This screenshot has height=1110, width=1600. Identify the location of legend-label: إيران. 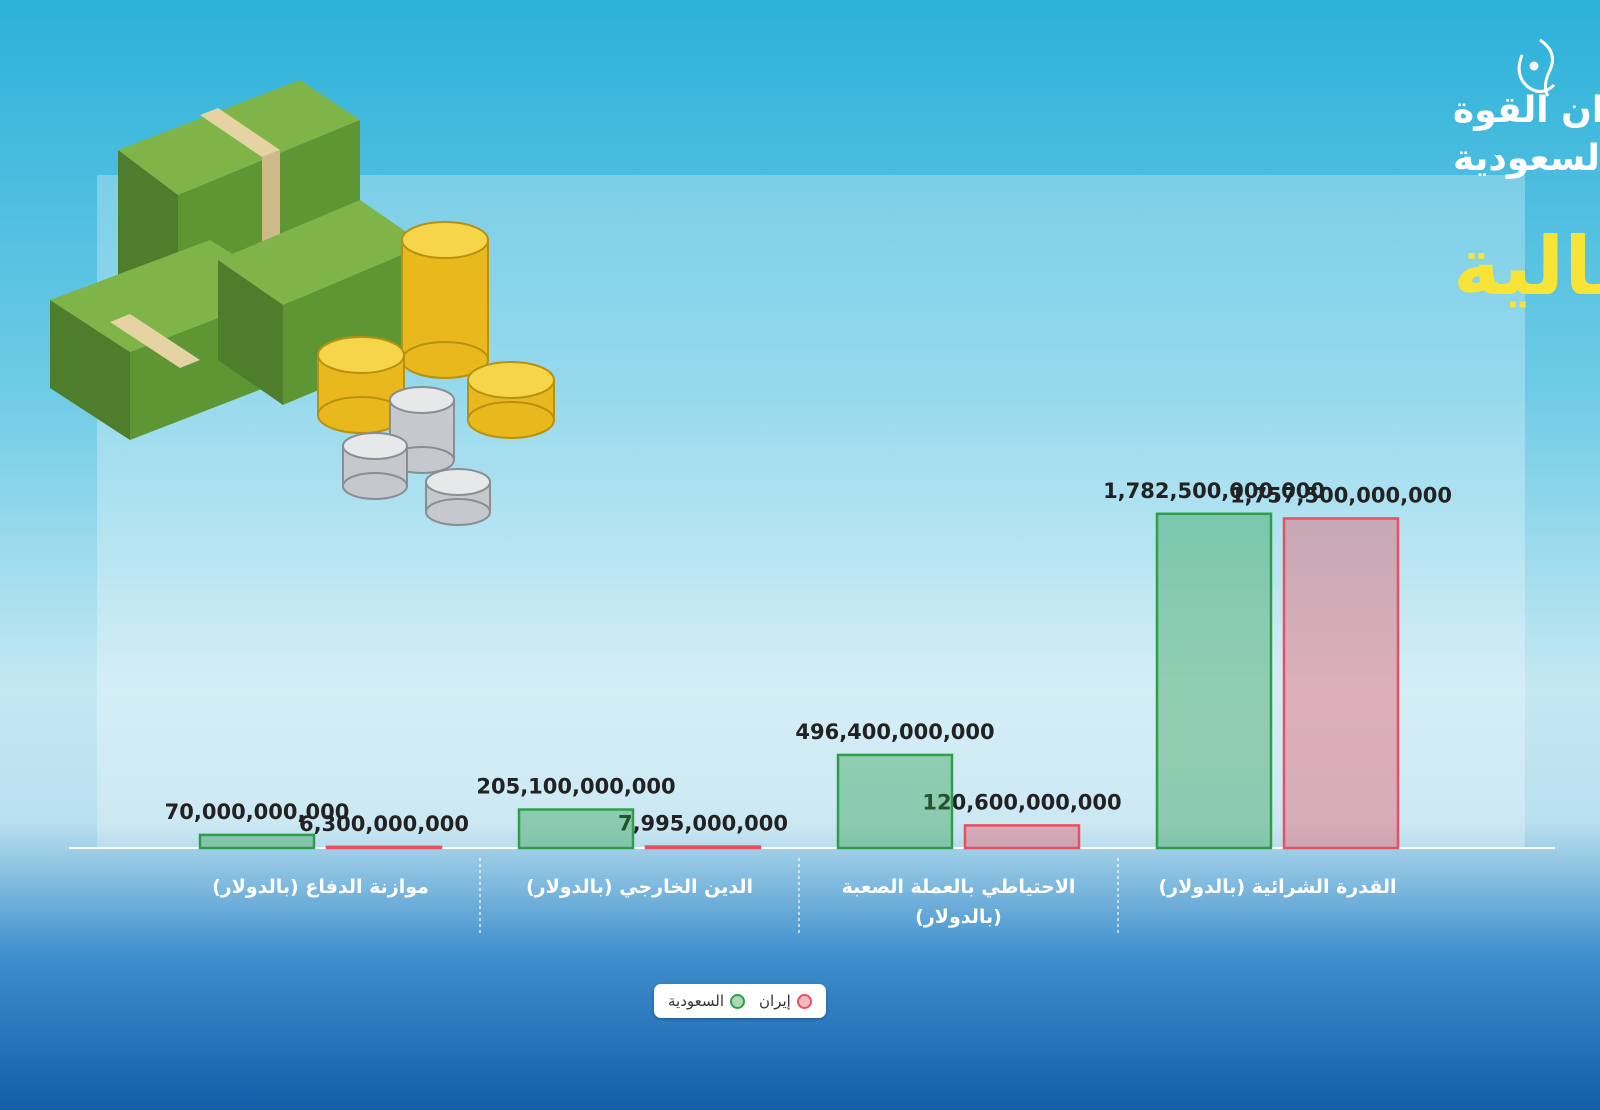
(775, 1001).